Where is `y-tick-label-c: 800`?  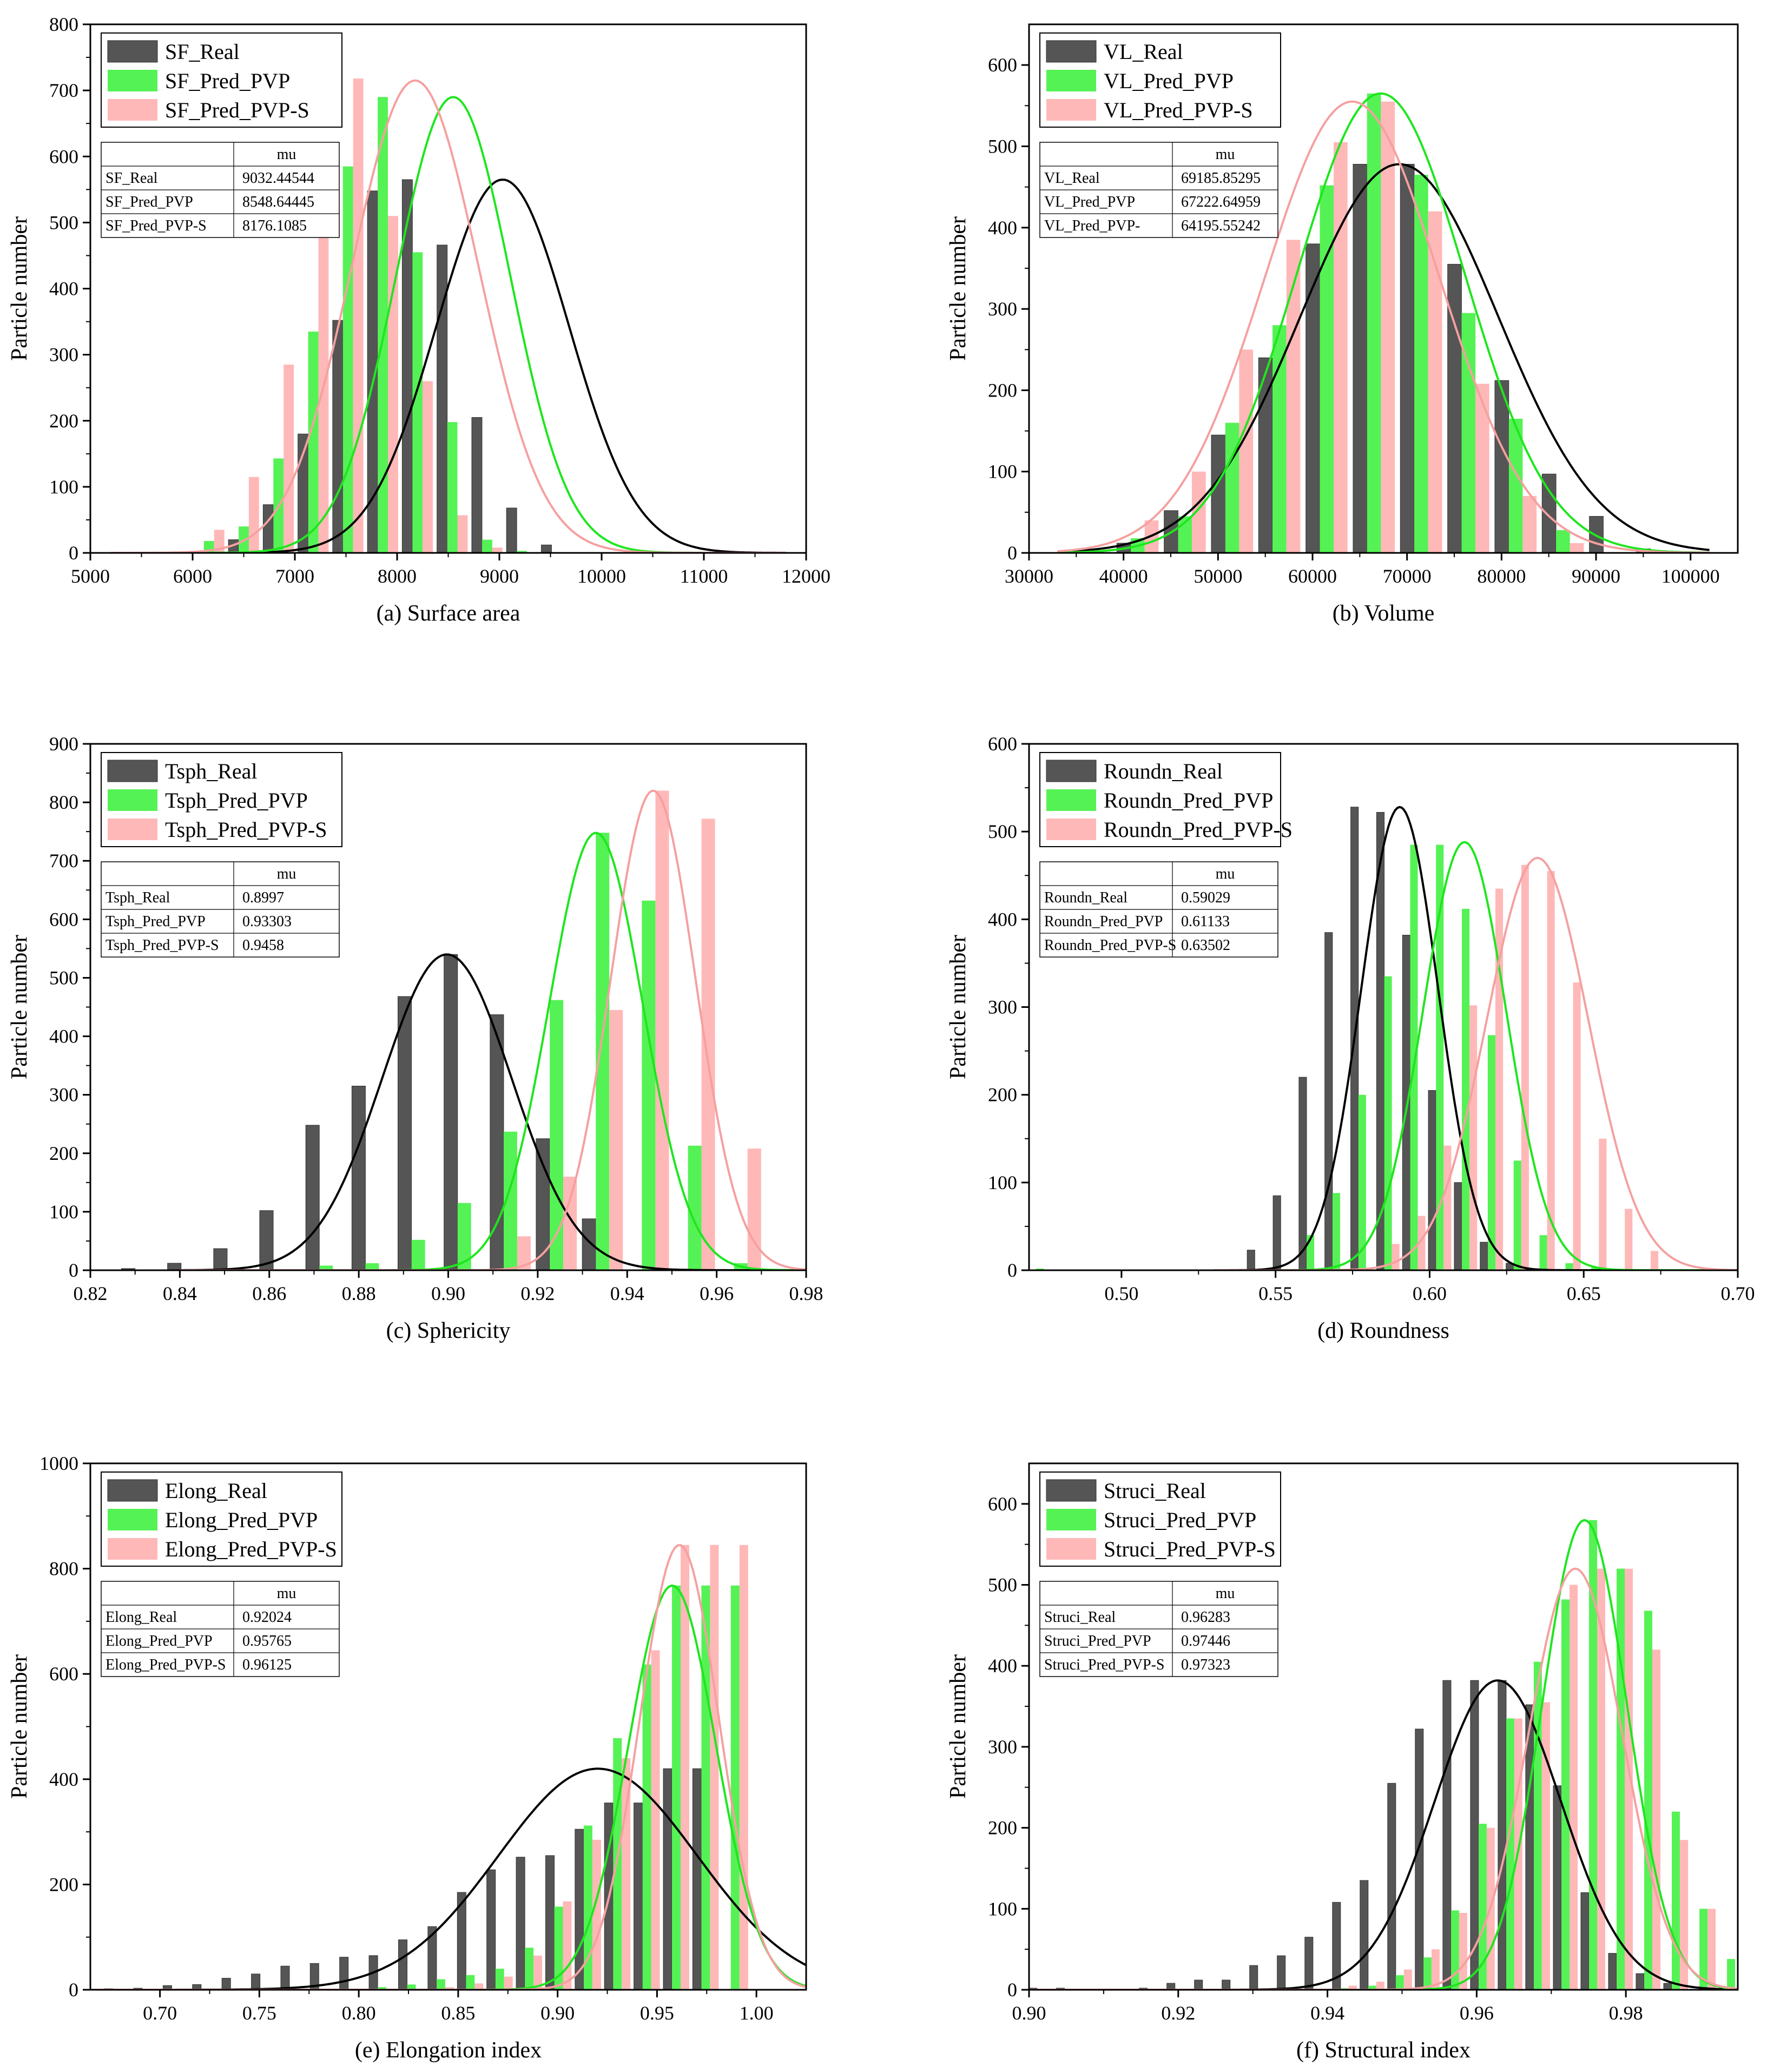
y-tick-label-c: 800 is located at coordinates (63, 802).